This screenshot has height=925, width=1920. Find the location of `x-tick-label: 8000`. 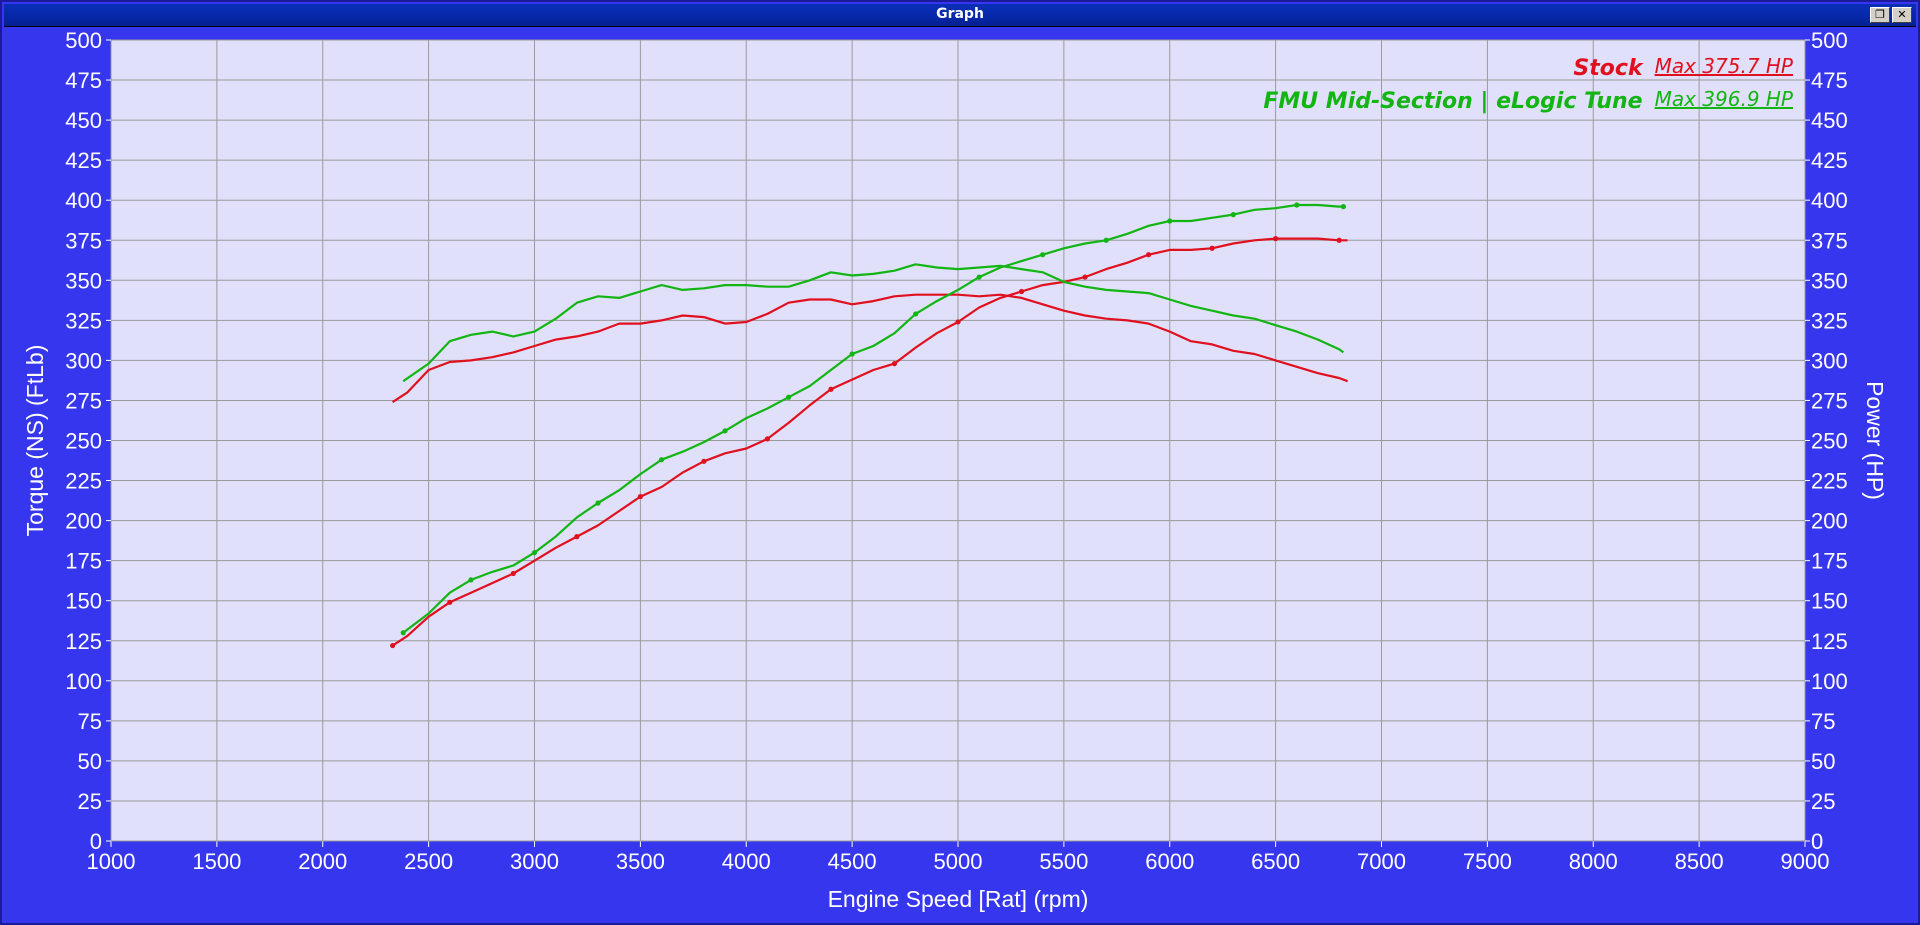

x-tick-label: 8000 is located at coordinates (1593, 861).